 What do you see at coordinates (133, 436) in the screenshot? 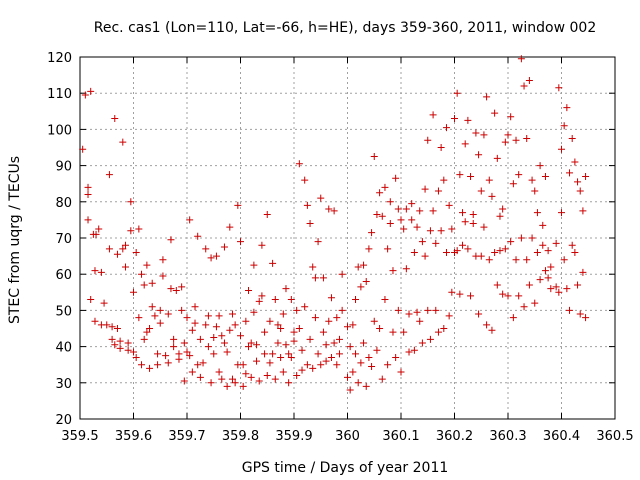
I see `x-tick-label: 359.6` at bounding box center [133, 436].